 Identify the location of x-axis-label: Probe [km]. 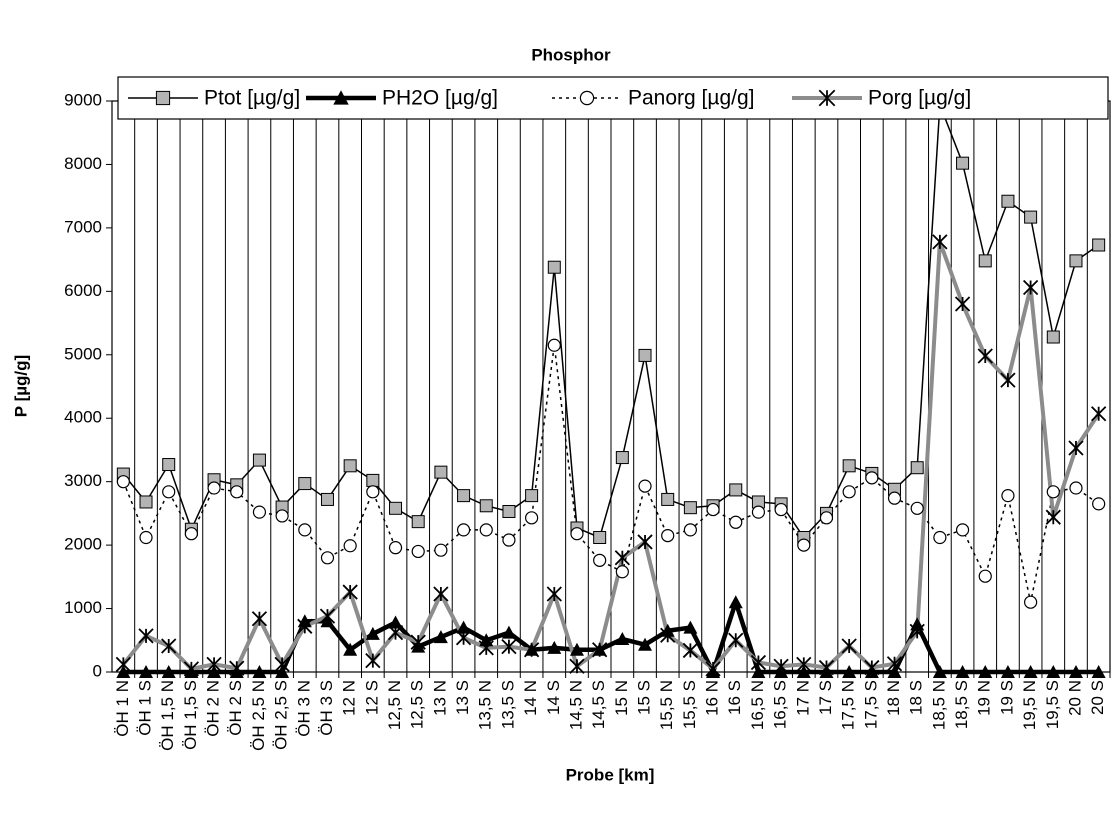
(610, 774).